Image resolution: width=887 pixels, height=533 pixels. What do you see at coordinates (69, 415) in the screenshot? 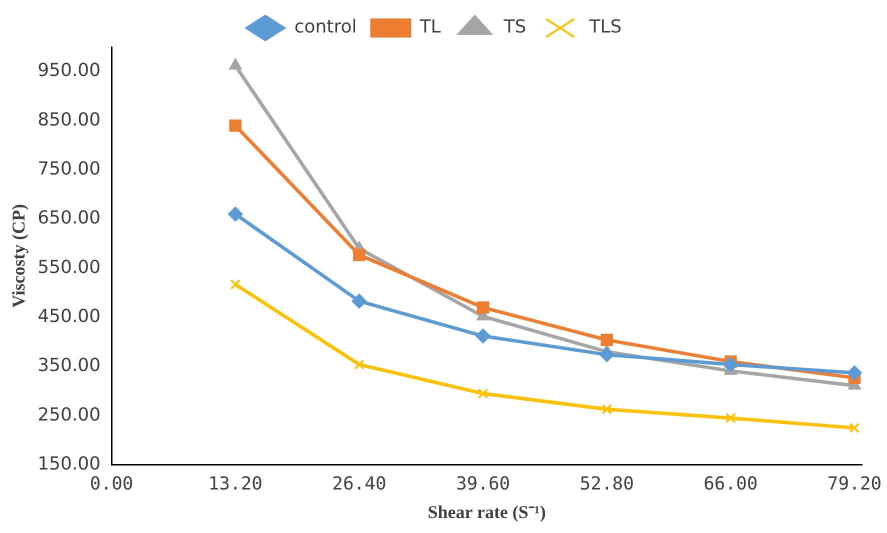
I see `y-tick-label: 250.00` at bounding box center [69, 415].